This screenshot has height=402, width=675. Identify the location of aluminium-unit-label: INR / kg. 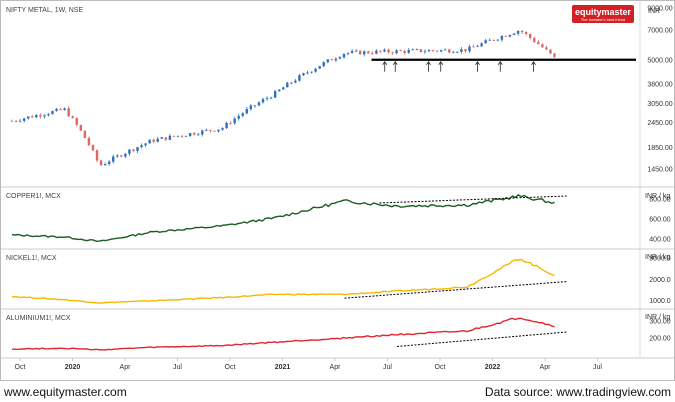
(657, 317).